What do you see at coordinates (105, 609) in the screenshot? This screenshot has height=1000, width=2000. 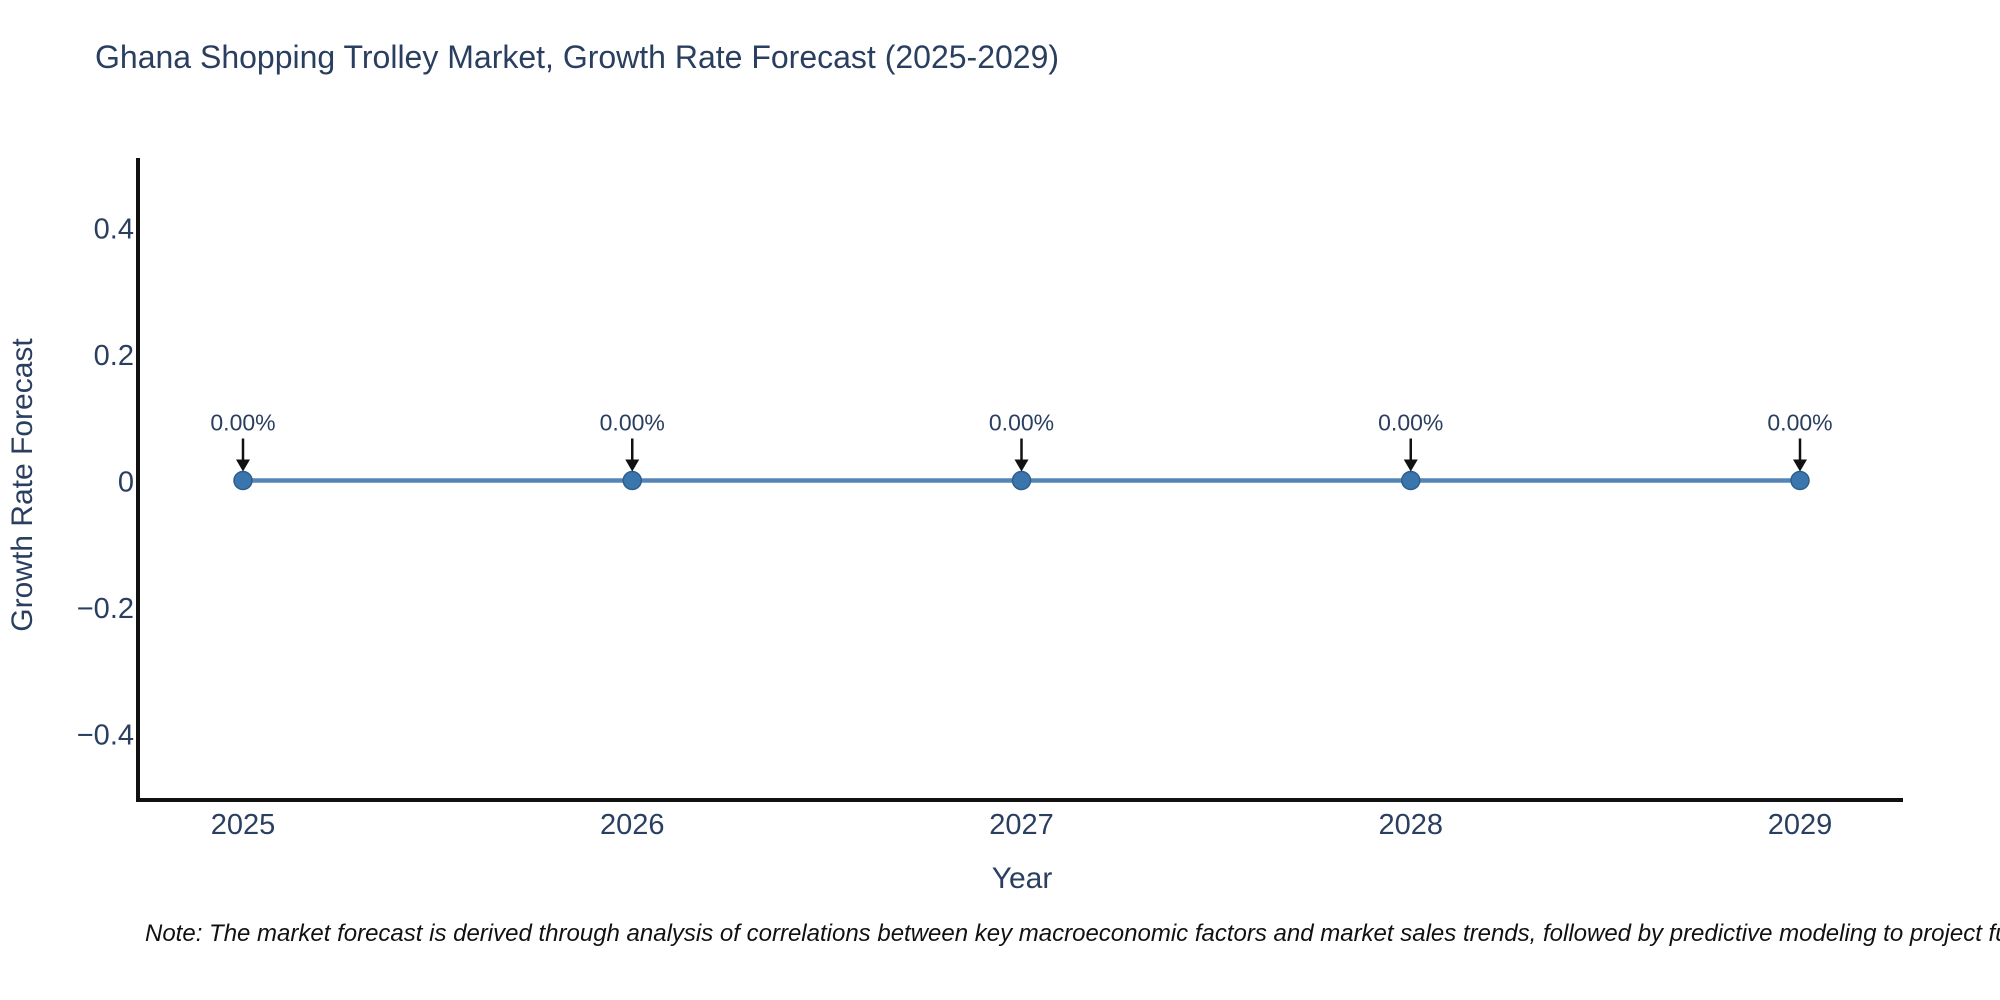 I see `y-tick-label: −0.2` at bounding box center [105, 609].